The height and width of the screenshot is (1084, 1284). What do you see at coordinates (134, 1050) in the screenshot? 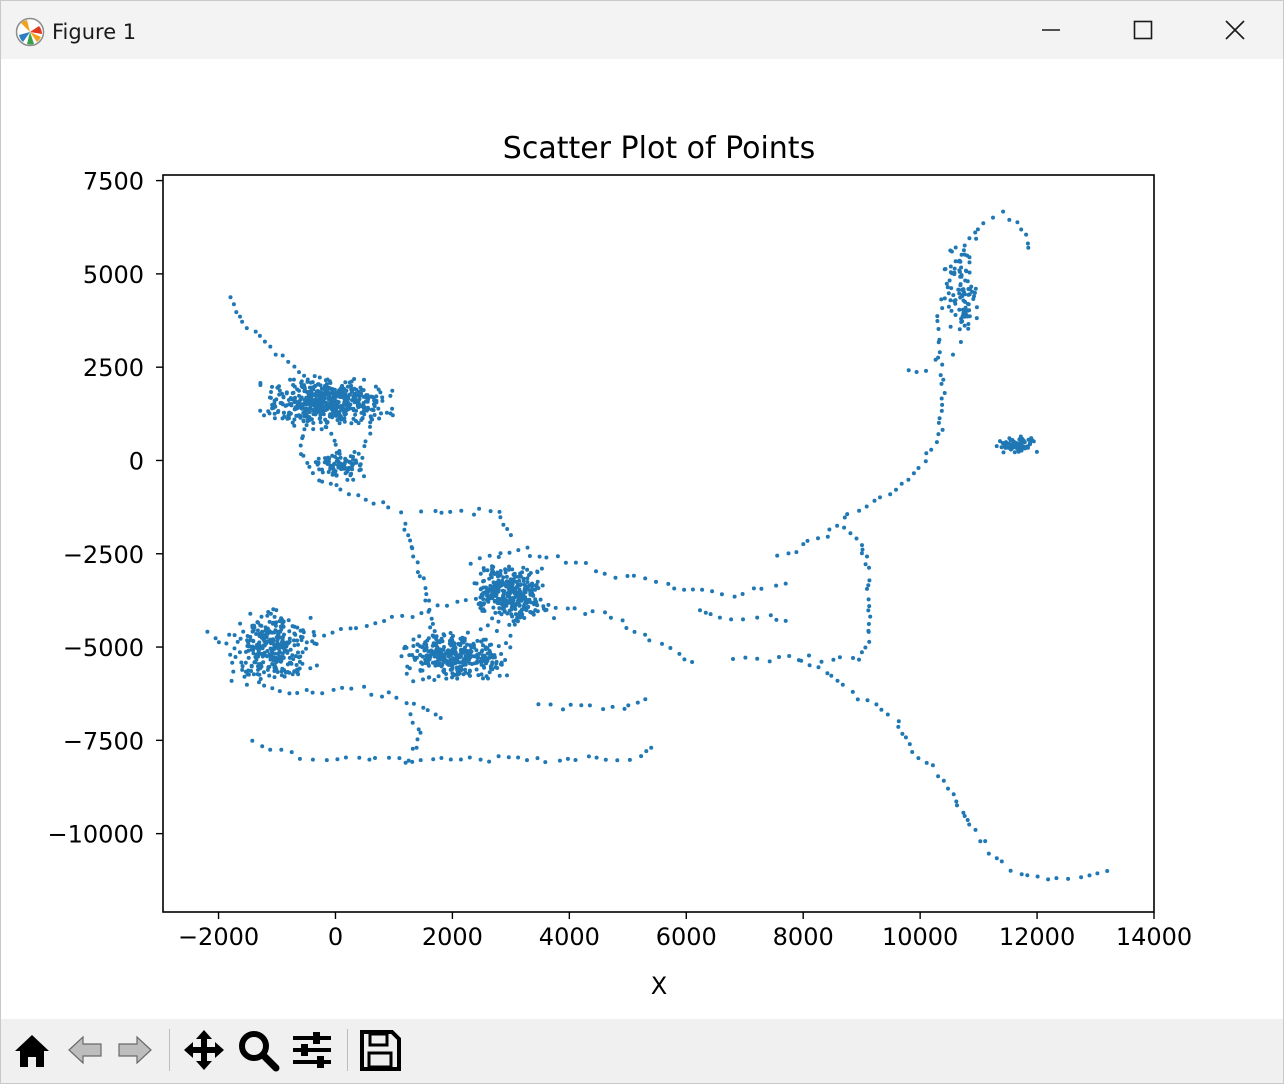
I see `forward-button` at bounding box center [134, 1050].